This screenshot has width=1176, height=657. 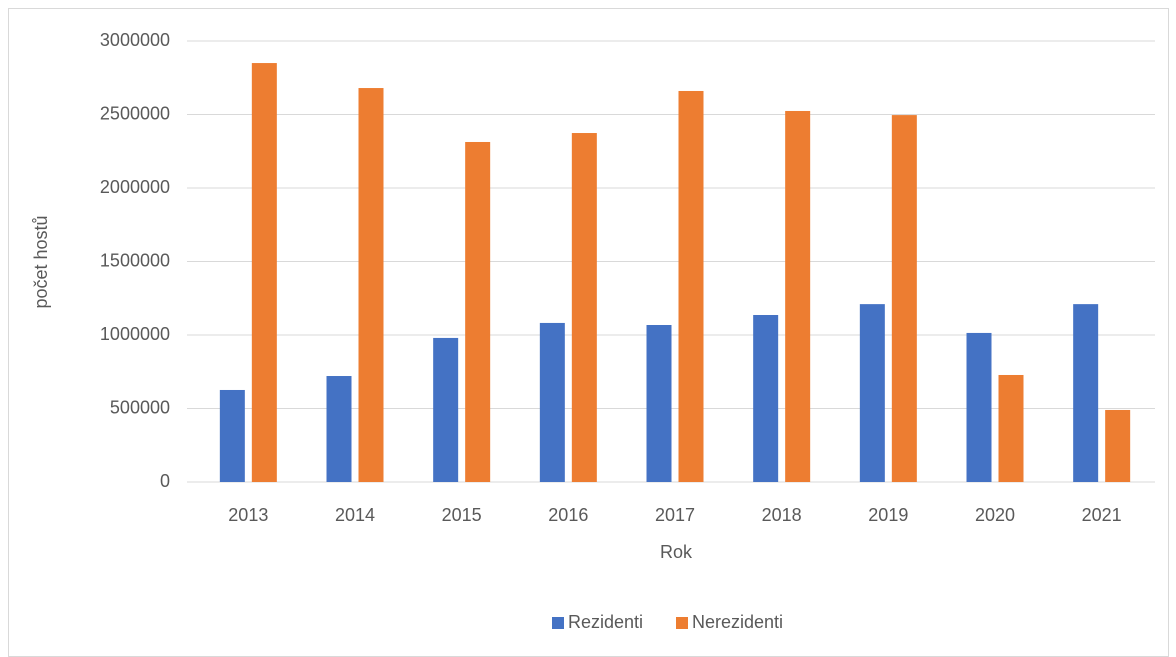 What do you see at coordinates (165, 481) in the screenshot?
I see `y-tick-label: 0` at bounding box center [165, 481].